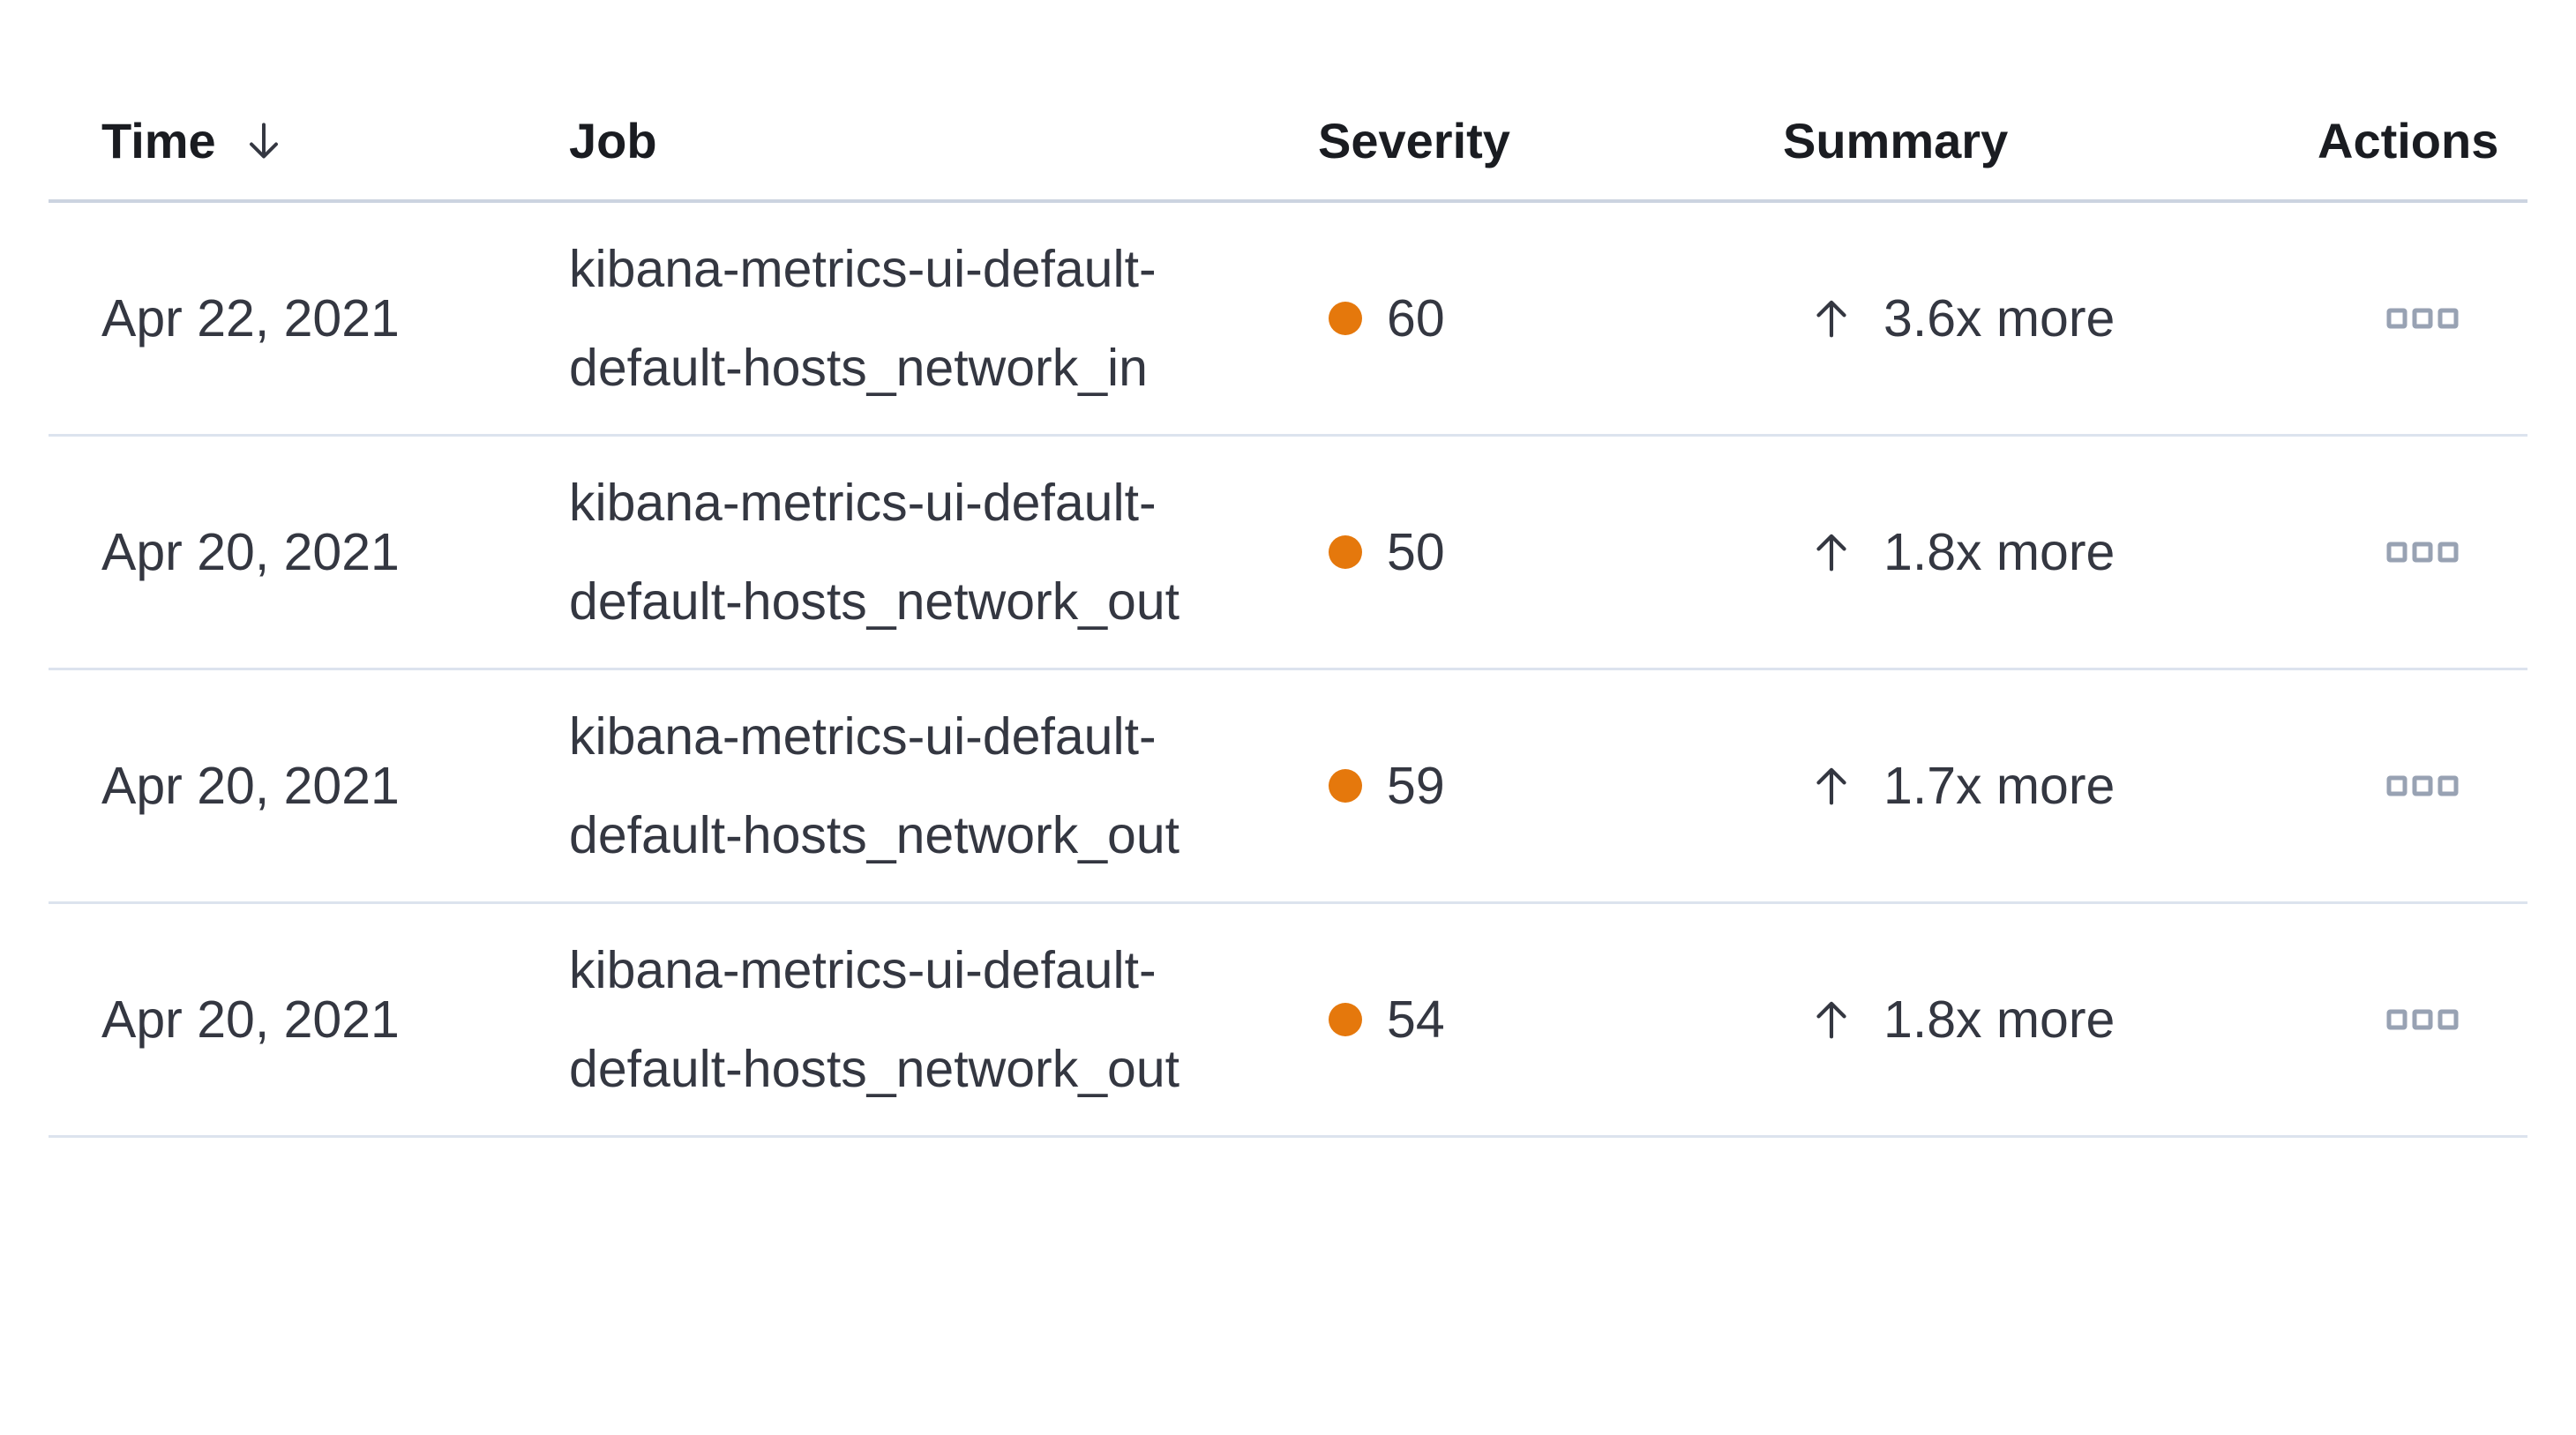 The image size is (2576, 1435). I want to click on cell-severity: 59, so click(1550, 785).